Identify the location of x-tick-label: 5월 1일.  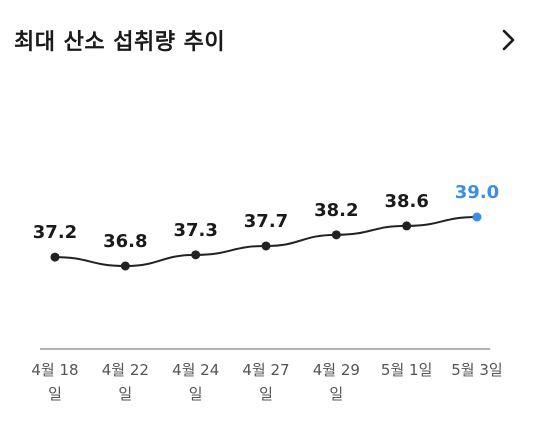
(406, 370).